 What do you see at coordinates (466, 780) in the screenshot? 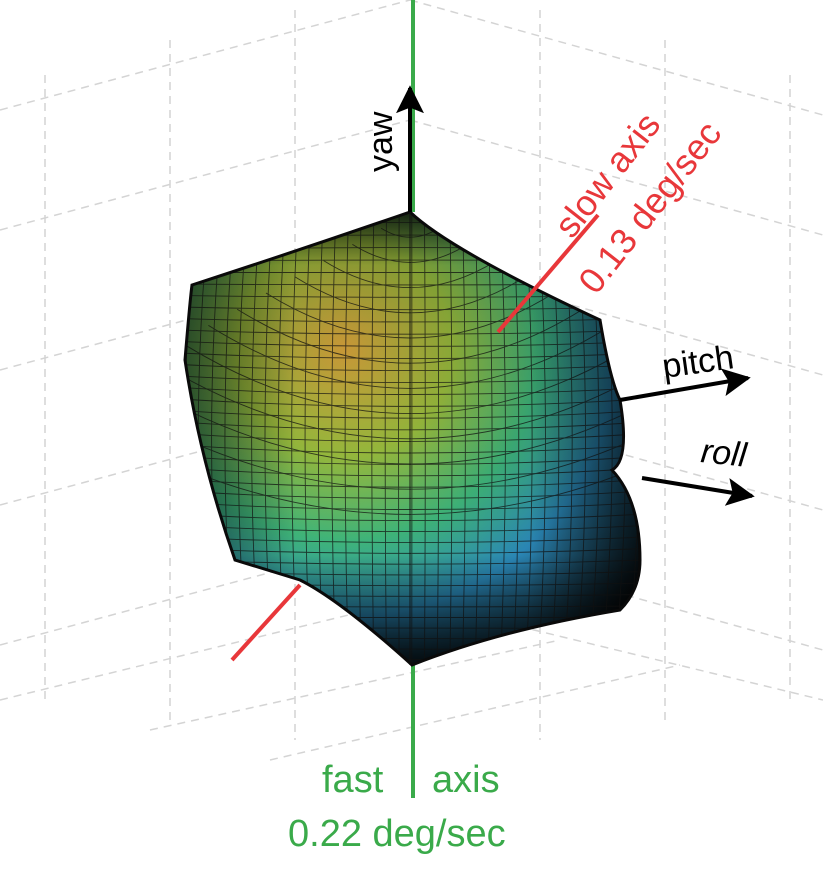
I see `fast-axis-label-word2: axis` at bounding box center [466, 780].